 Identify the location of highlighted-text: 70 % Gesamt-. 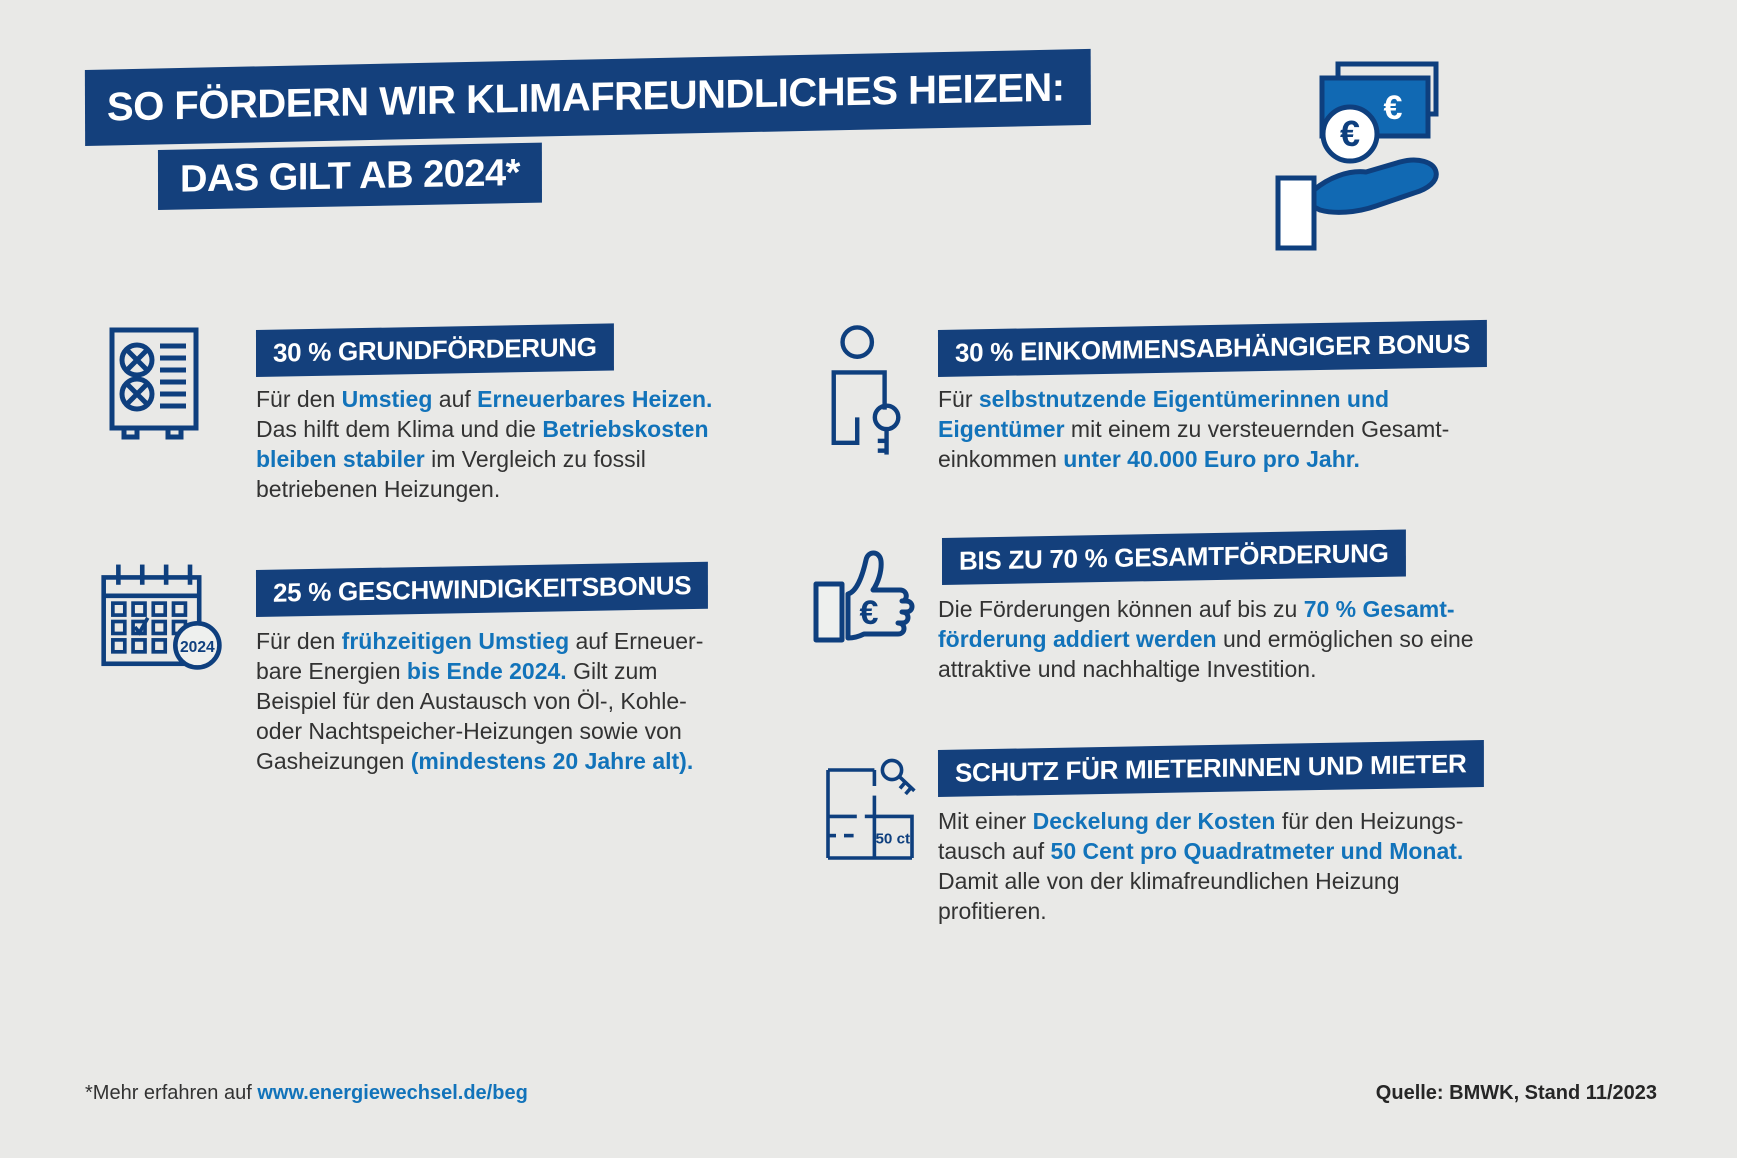
(1379, 609).